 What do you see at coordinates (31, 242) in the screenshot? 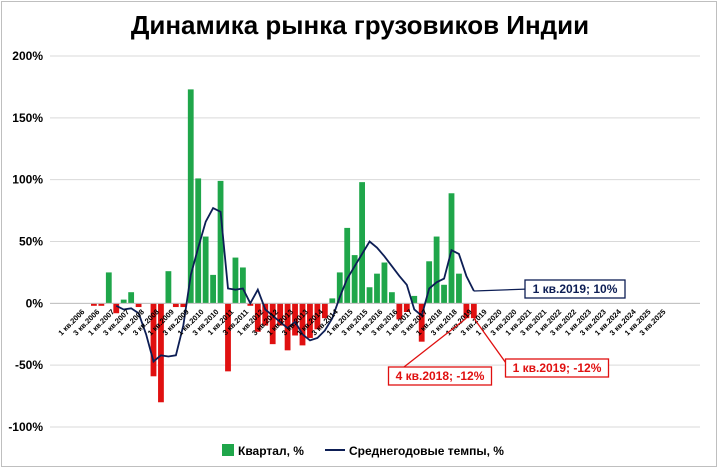
I see `y-tick-label: 50%` at bounding box center [31, 242].